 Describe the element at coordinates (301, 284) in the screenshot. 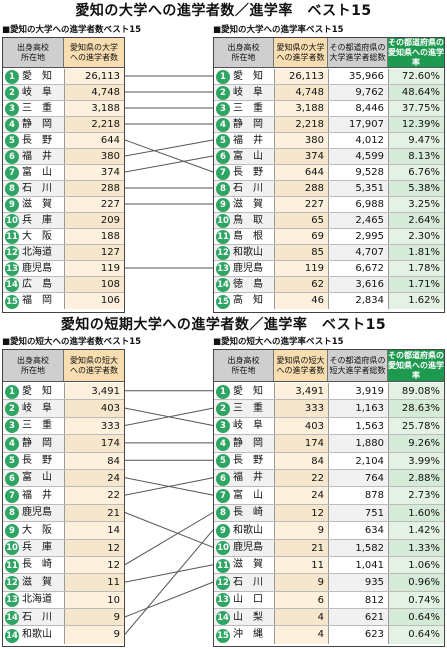

I see `count-value: 62` at that location.